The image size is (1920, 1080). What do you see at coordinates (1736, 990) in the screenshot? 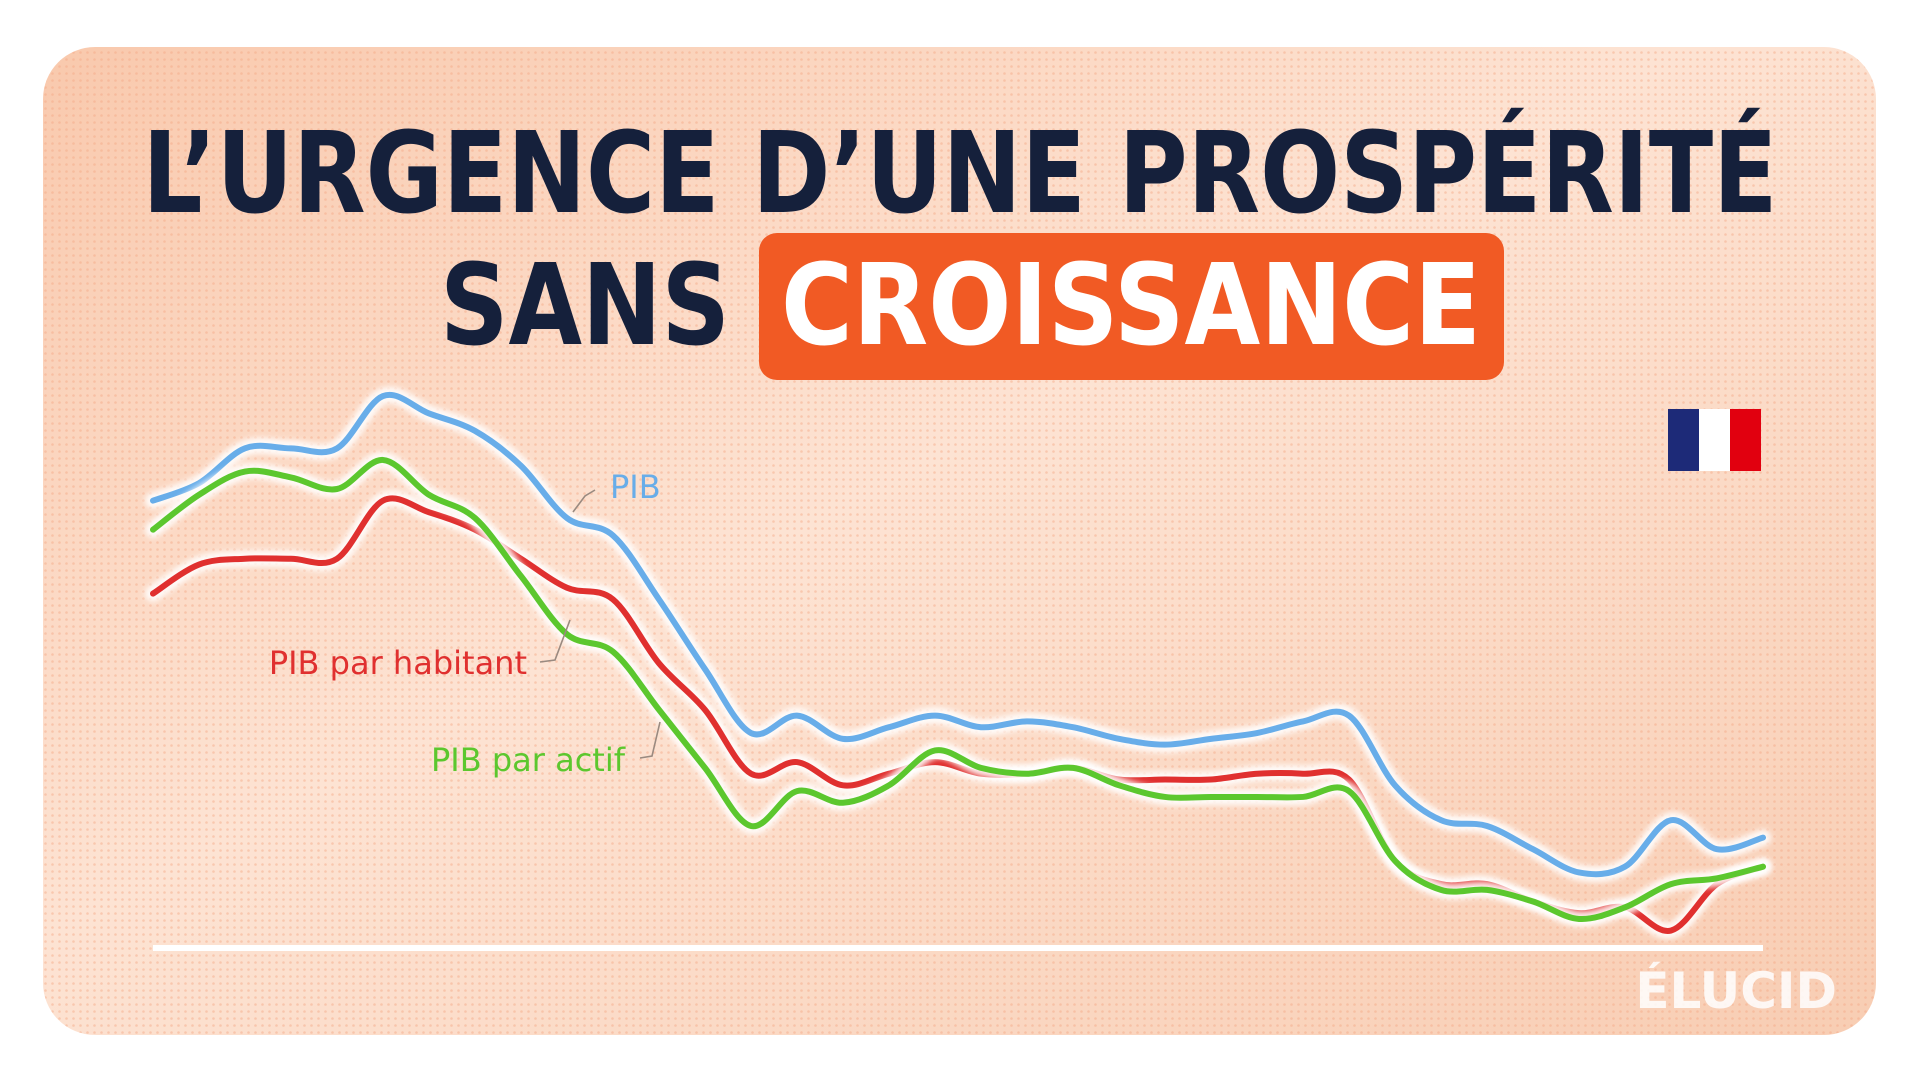
I see `logo: ÉLUCID` at bounding box center [1736, 990].